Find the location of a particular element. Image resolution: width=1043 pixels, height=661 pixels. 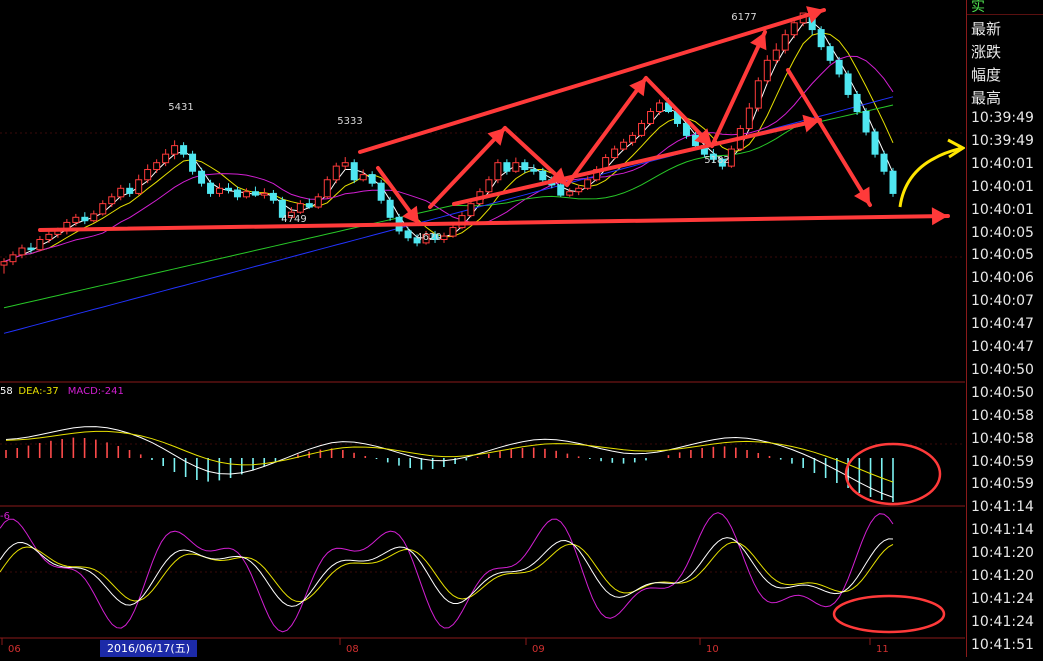

macd-dif-line is located at coordinates (449, 462).